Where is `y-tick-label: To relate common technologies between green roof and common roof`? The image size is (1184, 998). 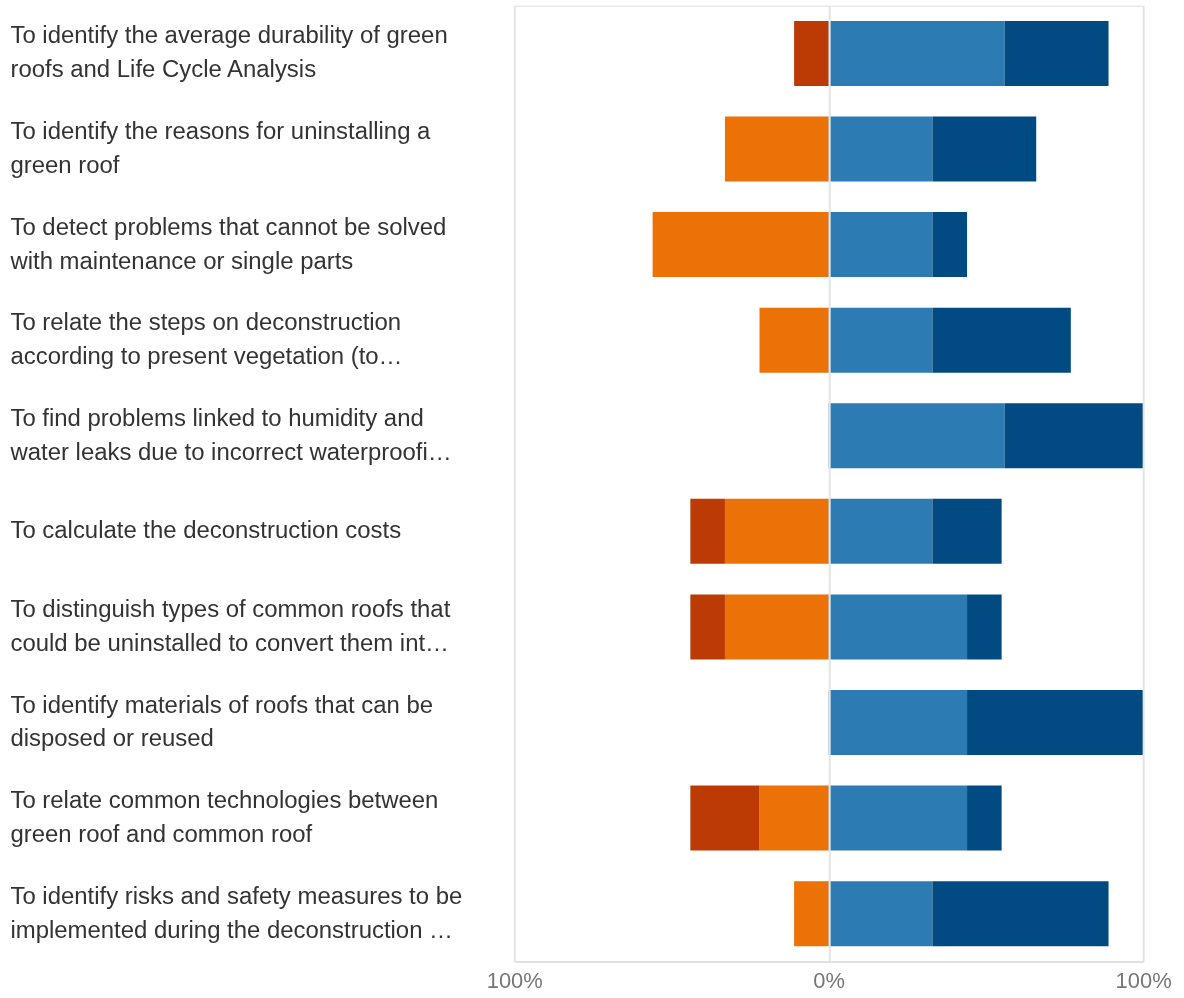 y-tick-label: To relate common technologies between green roof and common roof is located at coordinates (224, 816).